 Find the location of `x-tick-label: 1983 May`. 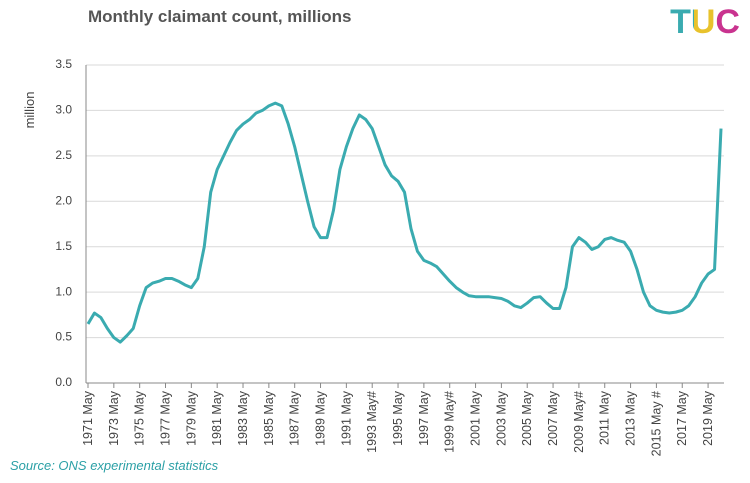

x-tick-label: 1983 May is located at coordinates (243, 418).